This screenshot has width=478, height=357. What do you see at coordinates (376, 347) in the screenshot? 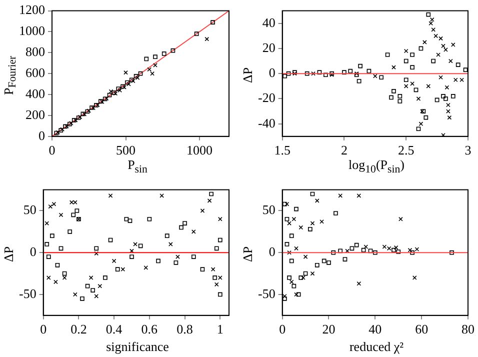
I see `x-axis-title: reduced χ²` at bounding box center [376, 347].